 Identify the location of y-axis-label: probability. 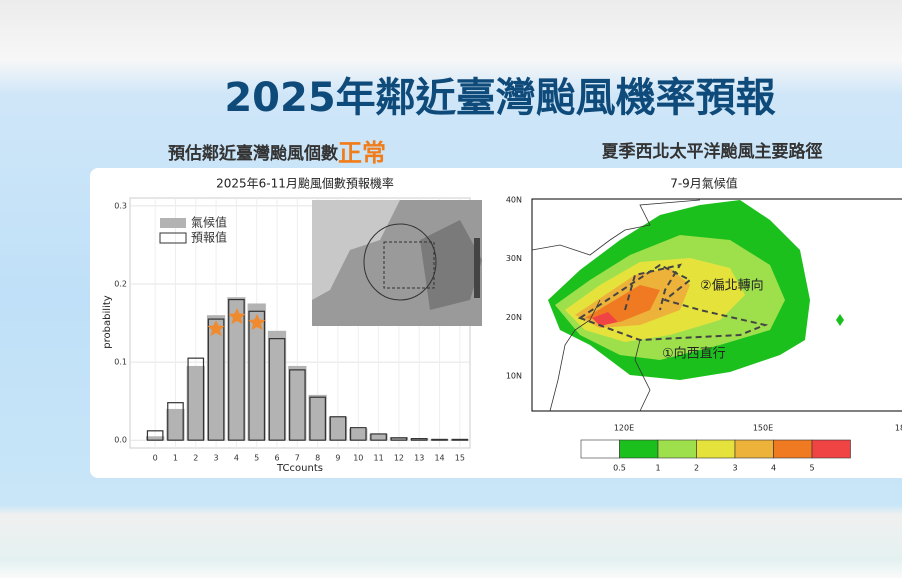
(107, 321).